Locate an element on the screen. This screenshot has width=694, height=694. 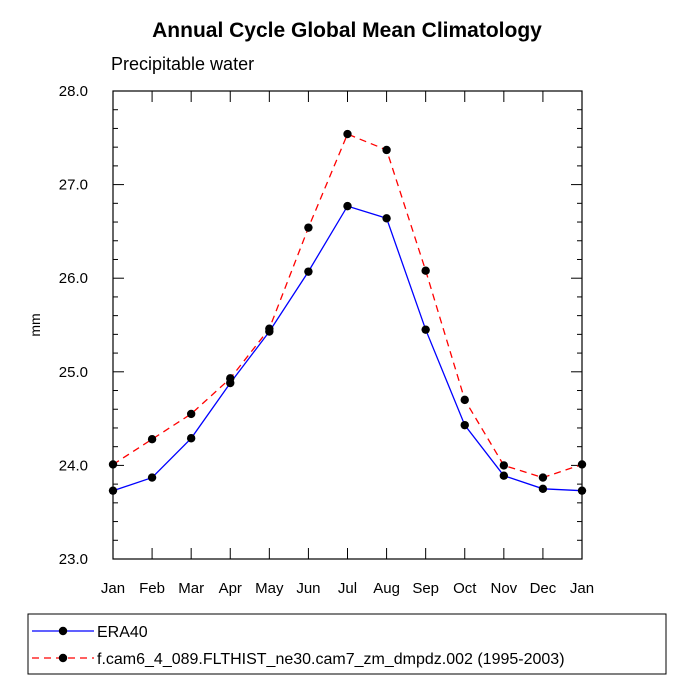
legend-label-era40: ERA40 is located at coordinates (122, 632).